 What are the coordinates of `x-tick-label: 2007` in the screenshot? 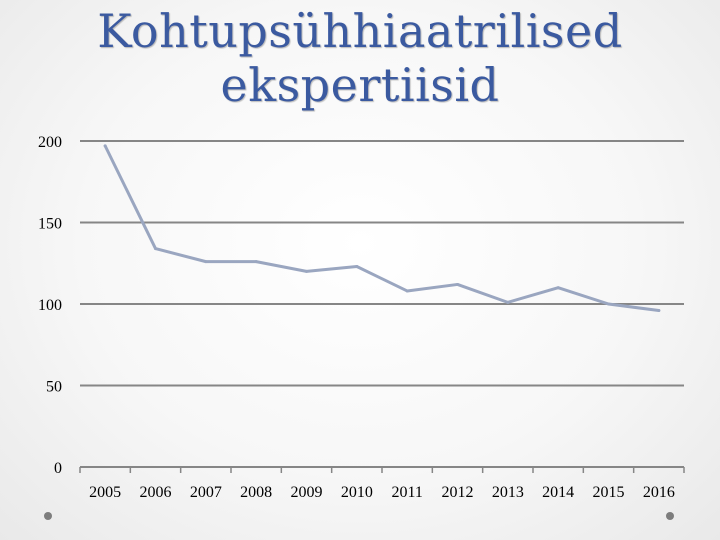 It's located at (206, 492).